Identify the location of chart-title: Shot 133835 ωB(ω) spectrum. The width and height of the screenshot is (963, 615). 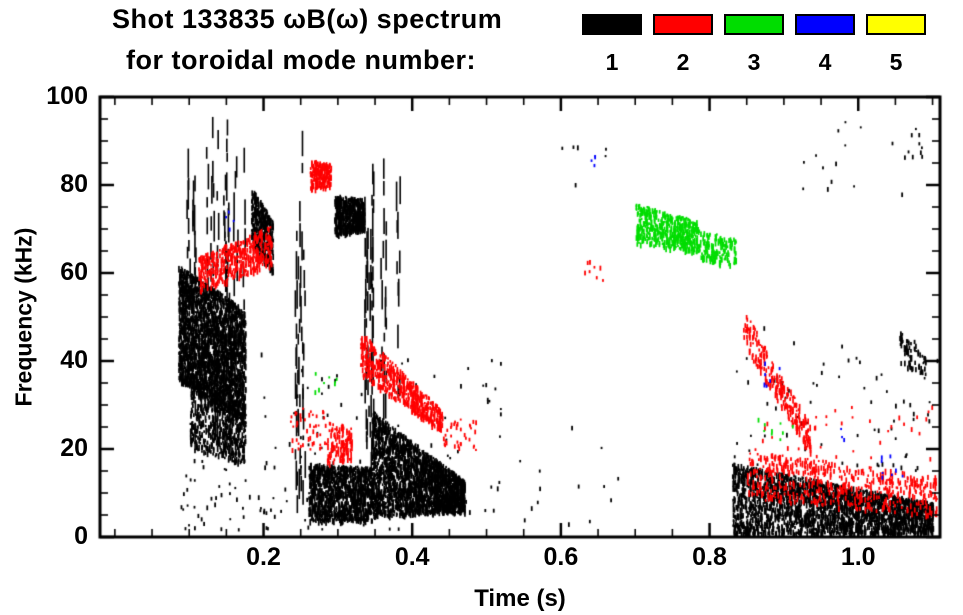
(307, 19).